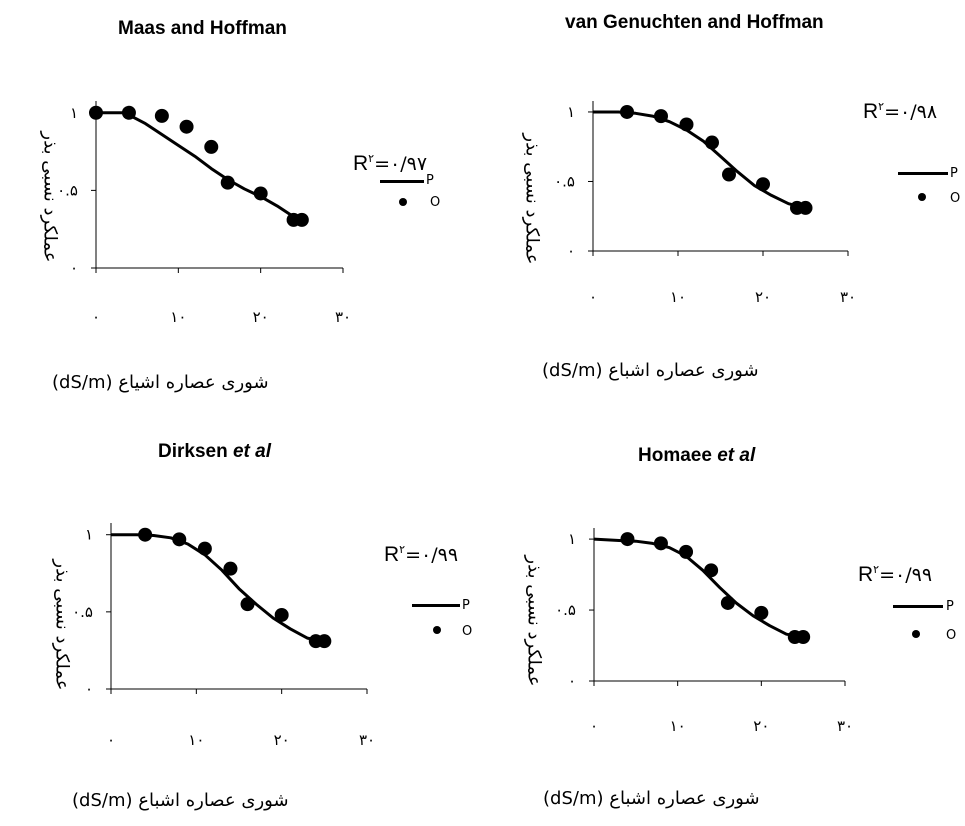 The height and width of the screenshot is (826, 965). Describe the element at coordinates (923, 173) in the screenshot. I see `panel-2-legend-line` at that location.